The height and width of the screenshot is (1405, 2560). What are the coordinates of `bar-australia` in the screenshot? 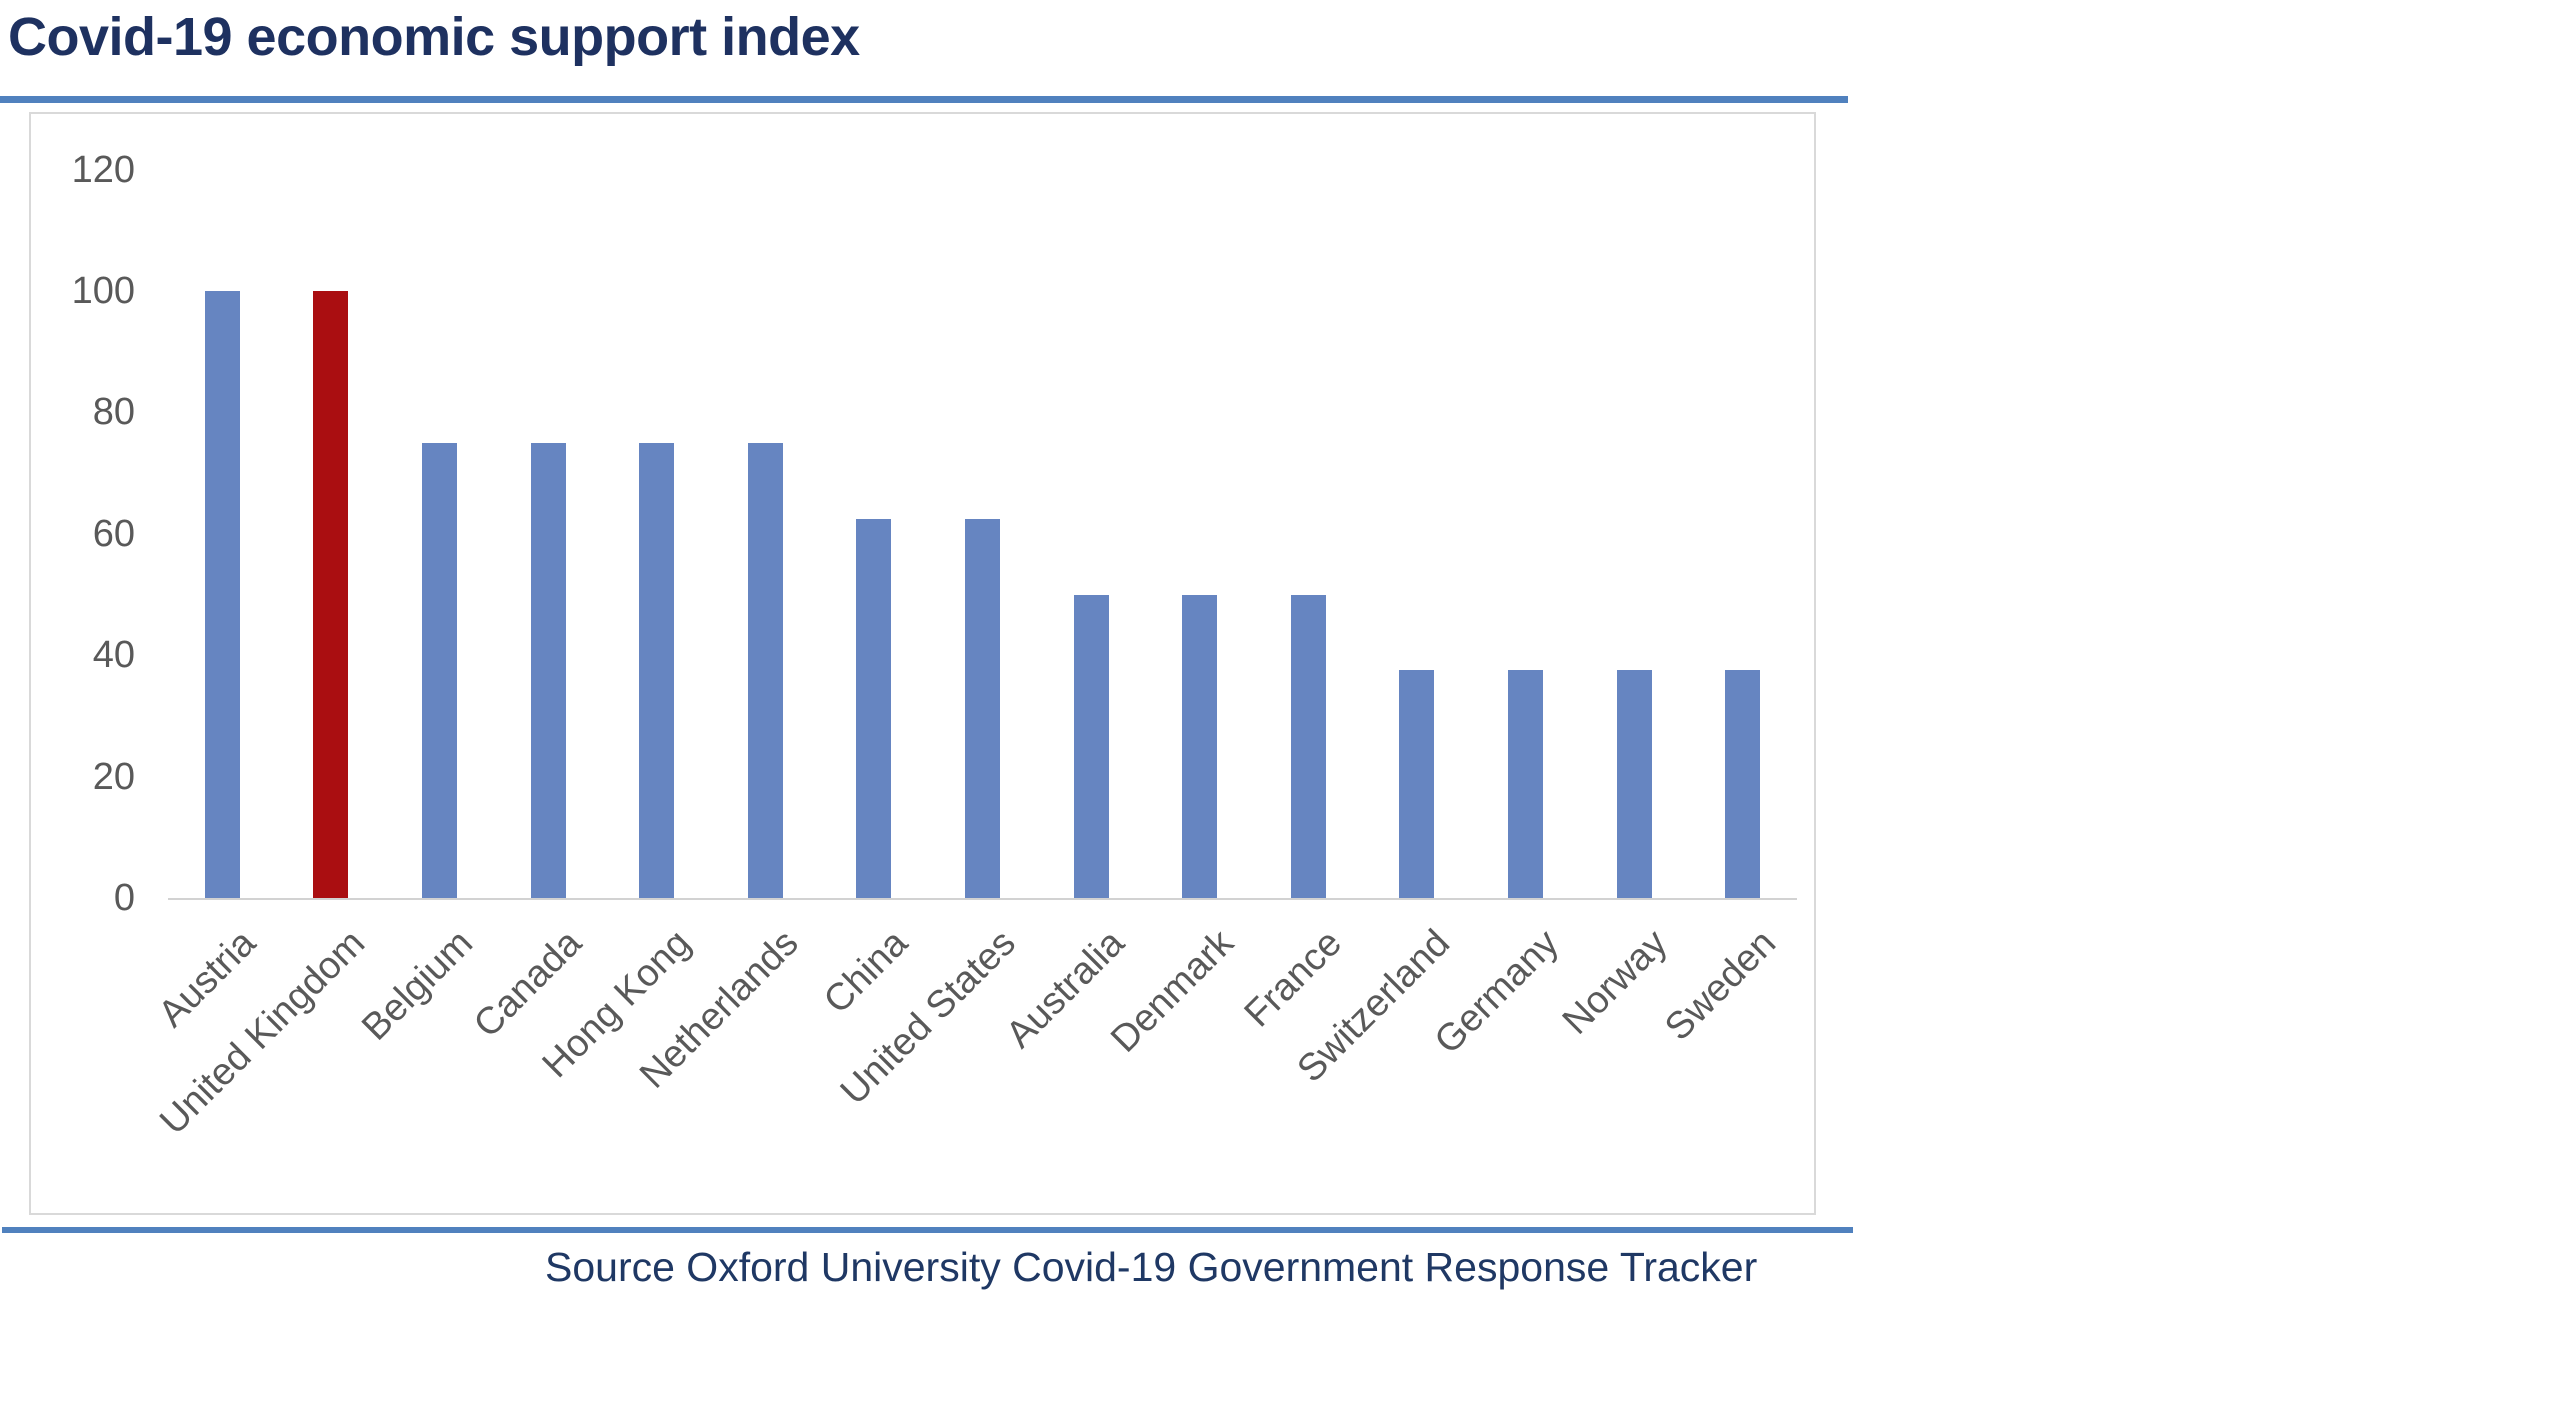 It's located at (1091, 746).